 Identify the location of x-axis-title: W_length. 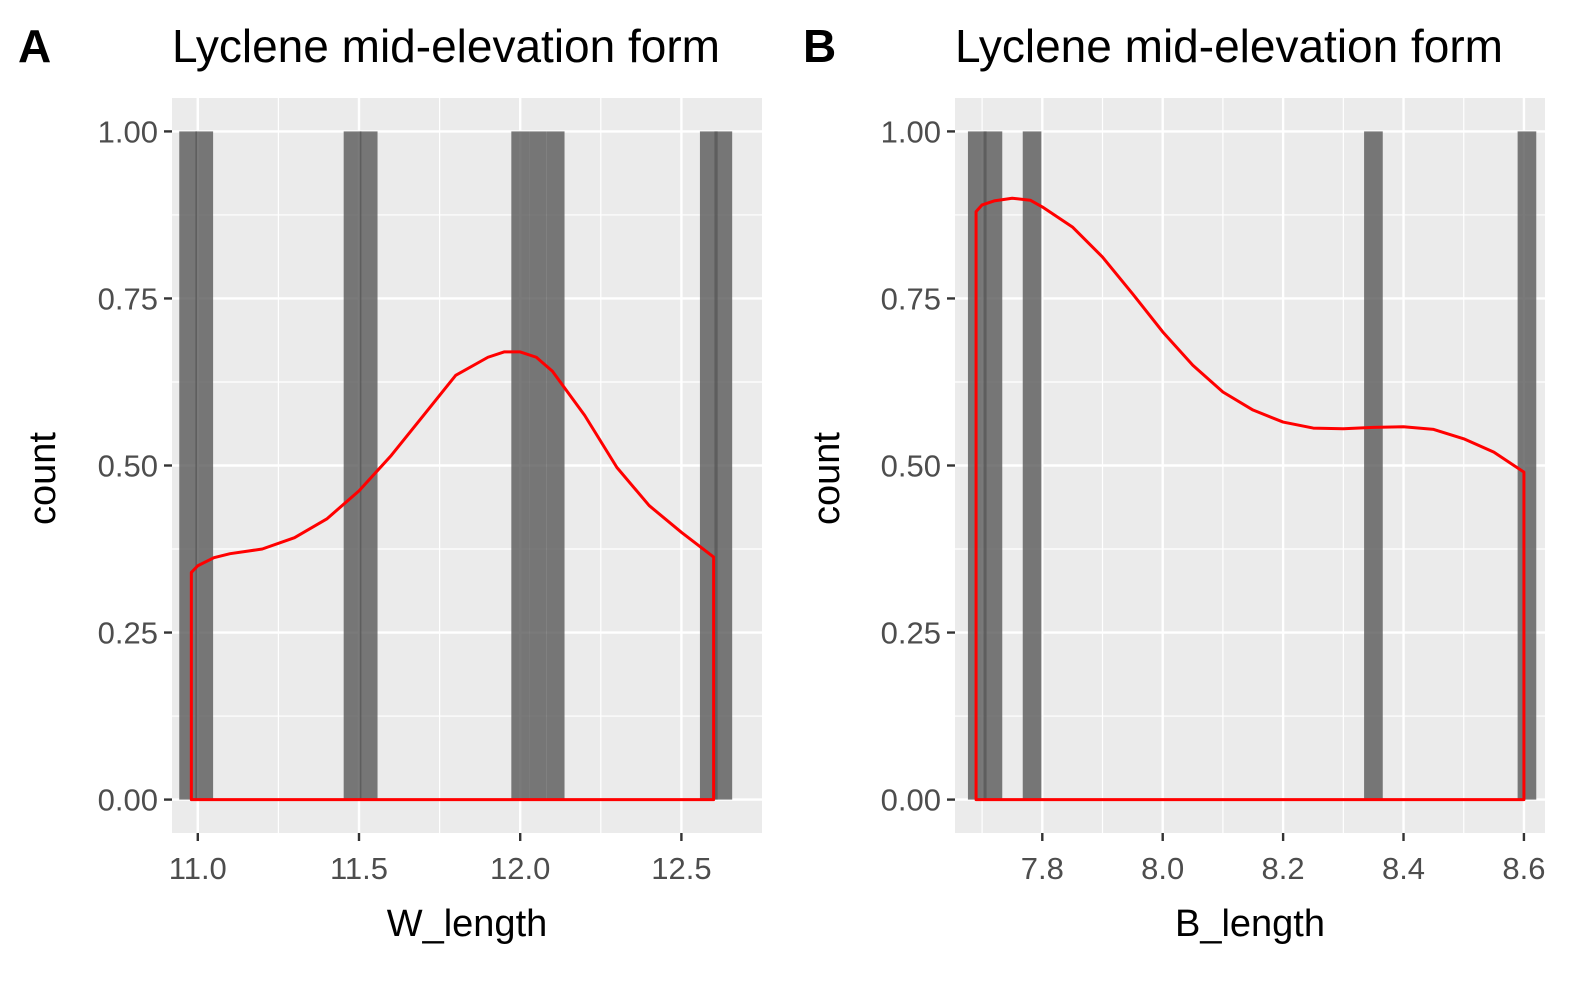
(467, 924).